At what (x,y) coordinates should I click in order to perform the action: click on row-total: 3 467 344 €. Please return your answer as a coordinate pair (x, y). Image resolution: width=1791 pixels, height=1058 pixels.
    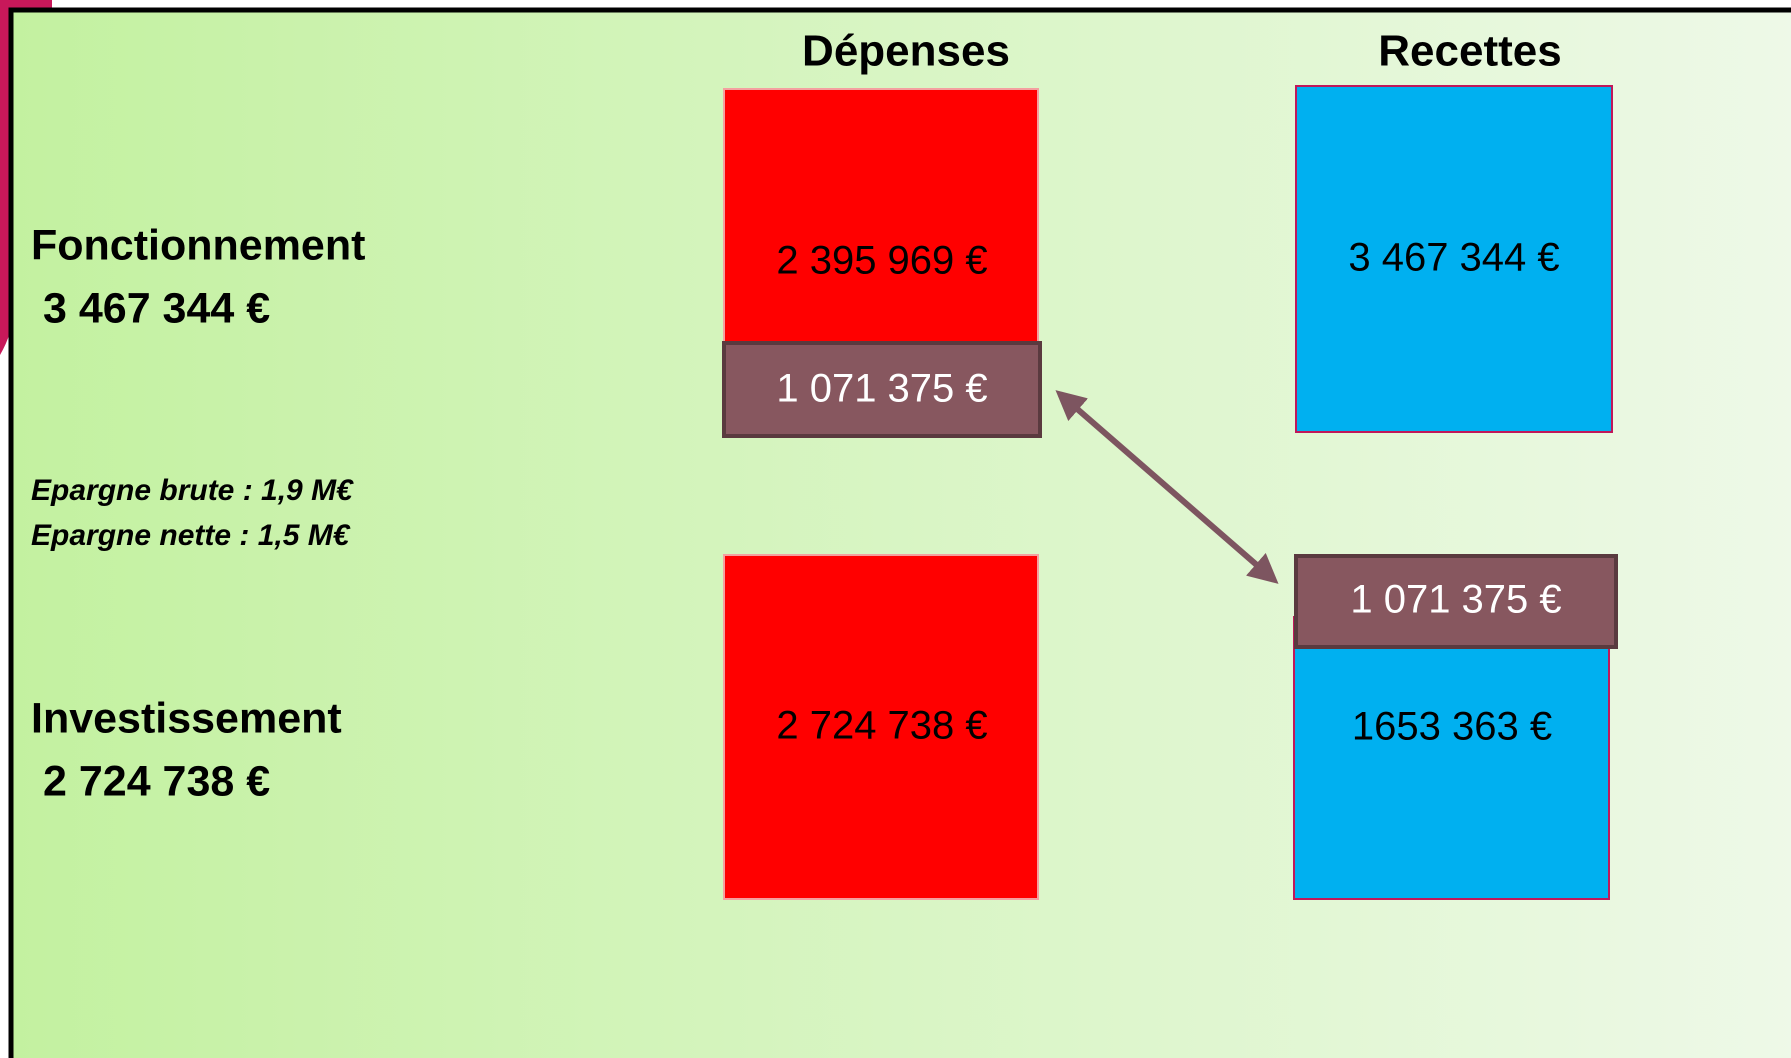
    Looking at the image, I should click on (156, 308).